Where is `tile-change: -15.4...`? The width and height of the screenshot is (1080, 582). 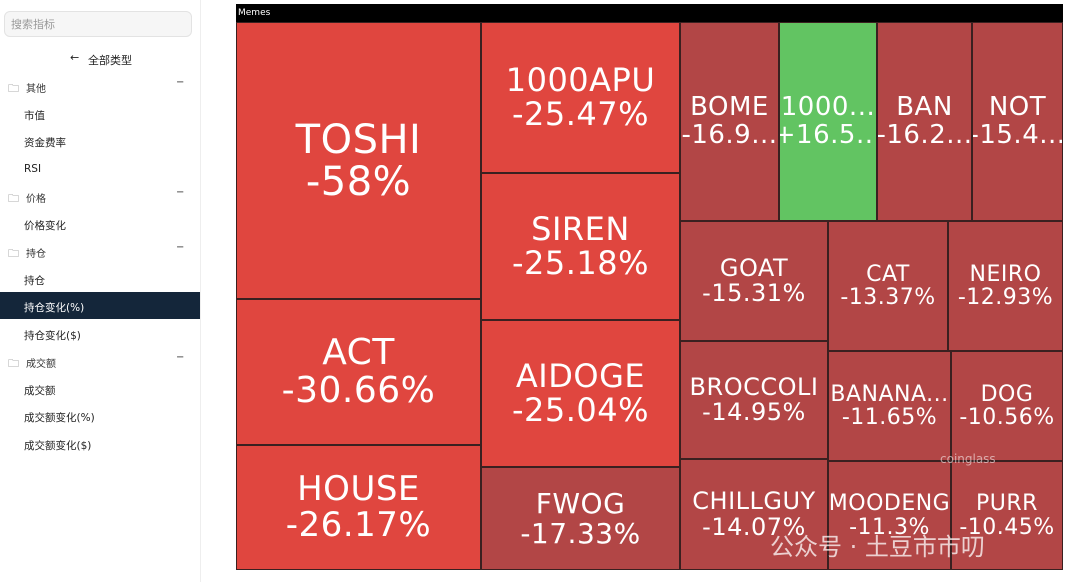 tile-change: -15.4... is located at coordinates (1017, 134).